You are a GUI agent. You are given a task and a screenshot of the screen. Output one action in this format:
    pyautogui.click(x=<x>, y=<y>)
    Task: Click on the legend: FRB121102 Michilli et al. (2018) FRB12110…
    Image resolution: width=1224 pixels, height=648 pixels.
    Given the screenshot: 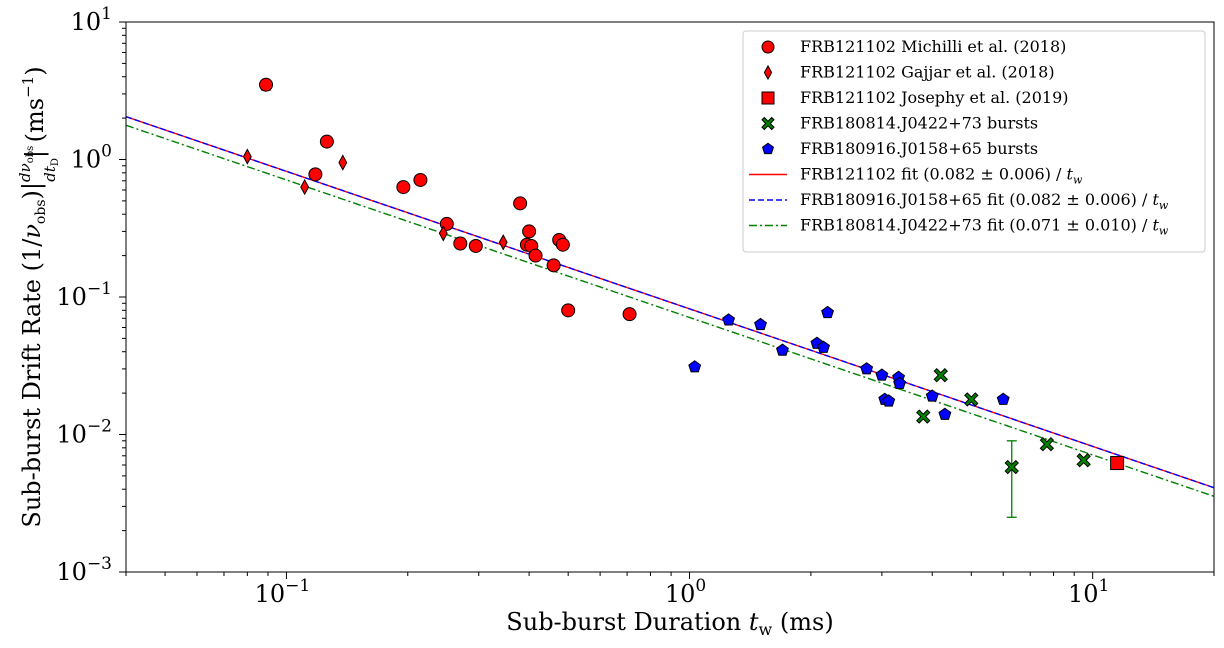 What is the action you would take?
    pyautogui.click(x=974, y=141)
    